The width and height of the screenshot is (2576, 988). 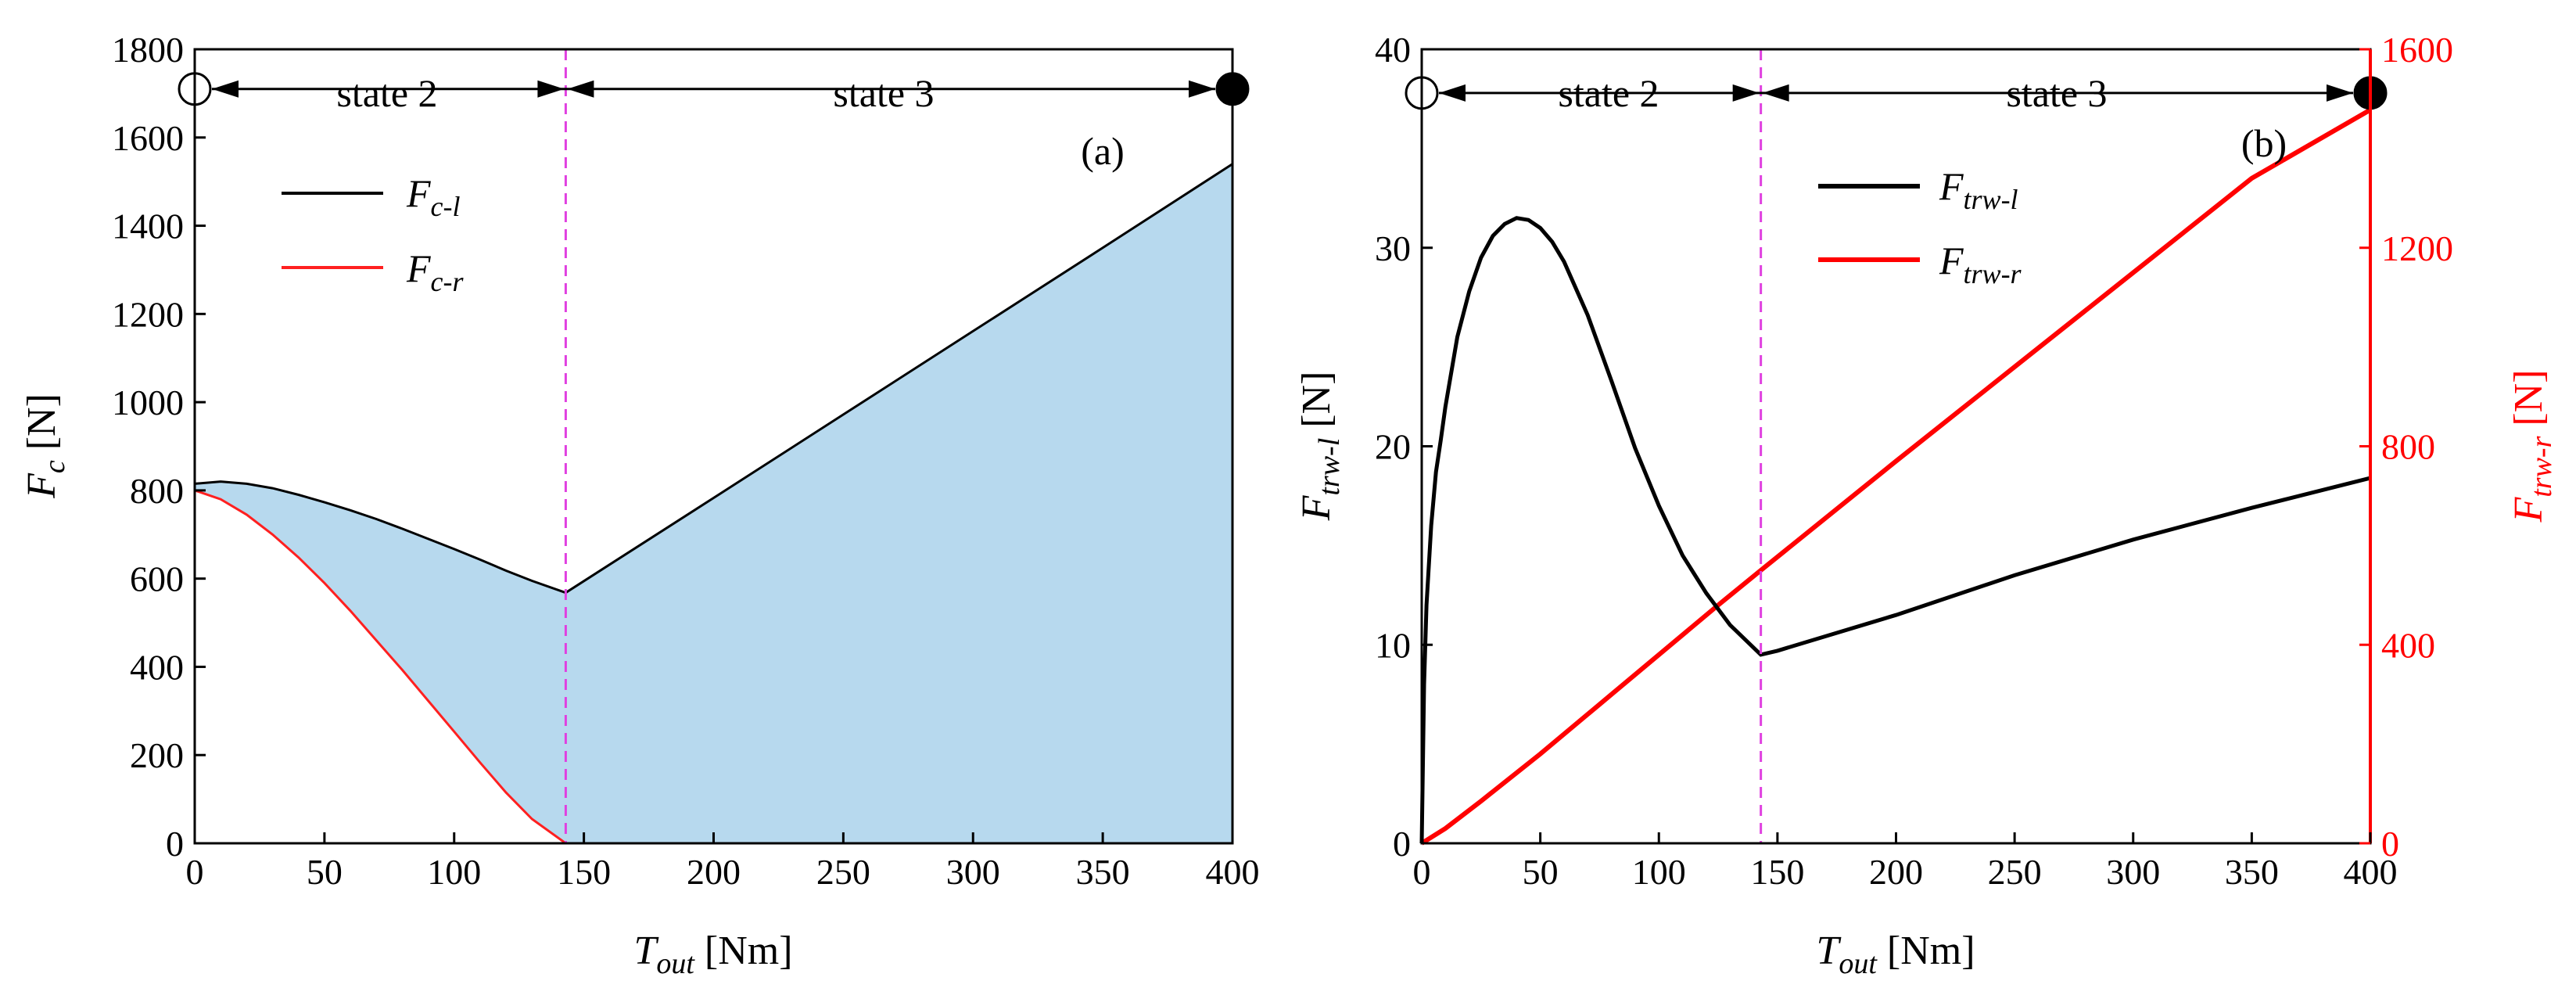 I want to click on b-legend-label-ftrwr: Ftrw-r, so click(x=1981, y=264).